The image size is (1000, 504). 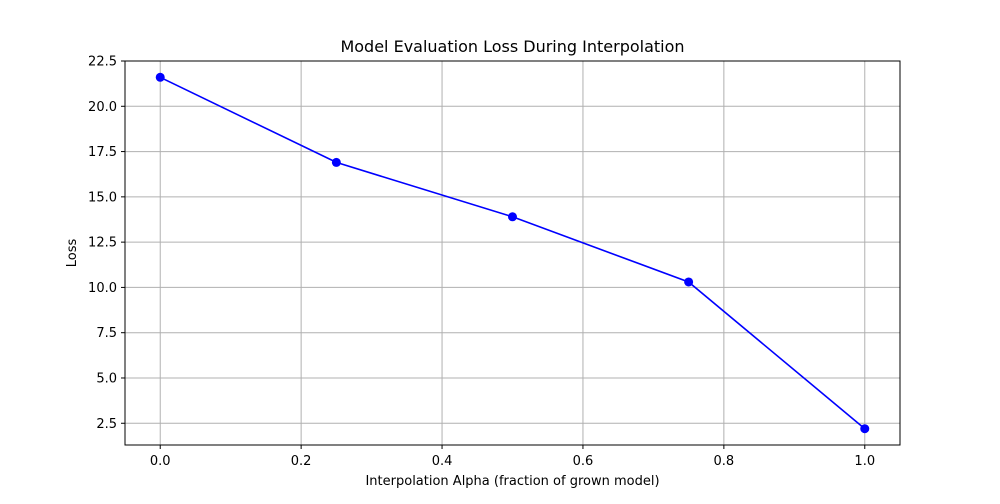 I want to click on y-tick-label: 15.0, so click(x=102, y=197).